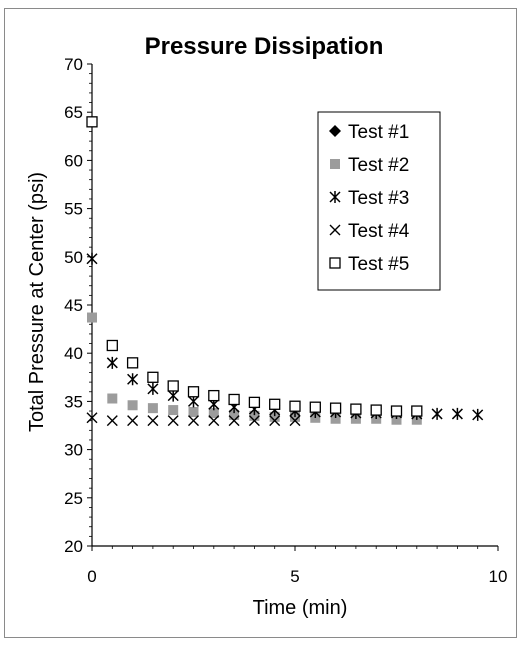  I want to click on y-tick-label: 65, so click(73, 112).